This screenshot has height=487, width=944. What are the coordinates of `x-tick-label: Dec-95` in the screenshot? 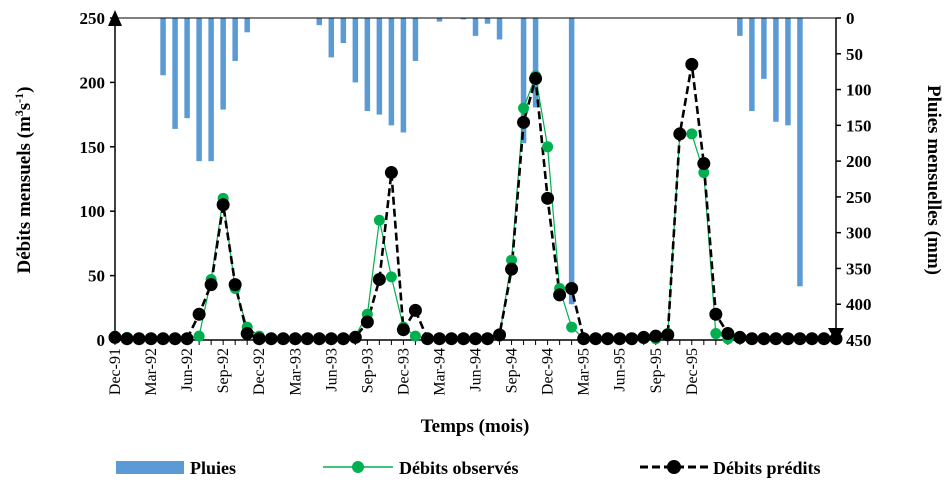 It's located at (692, 371).